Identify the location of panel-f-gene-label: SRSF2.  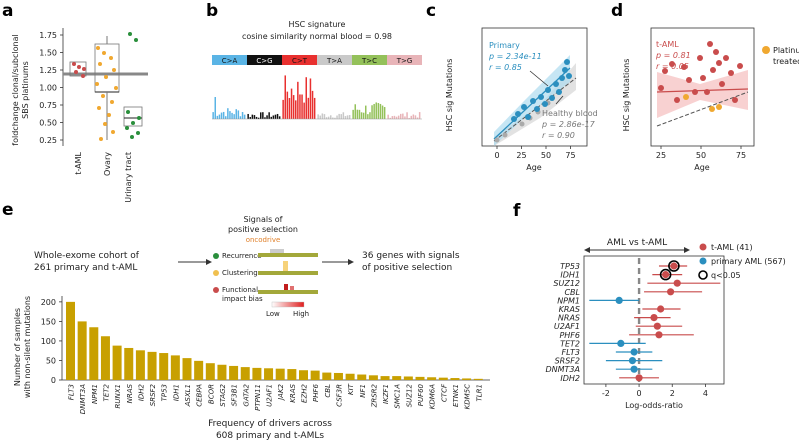
(567, 361).